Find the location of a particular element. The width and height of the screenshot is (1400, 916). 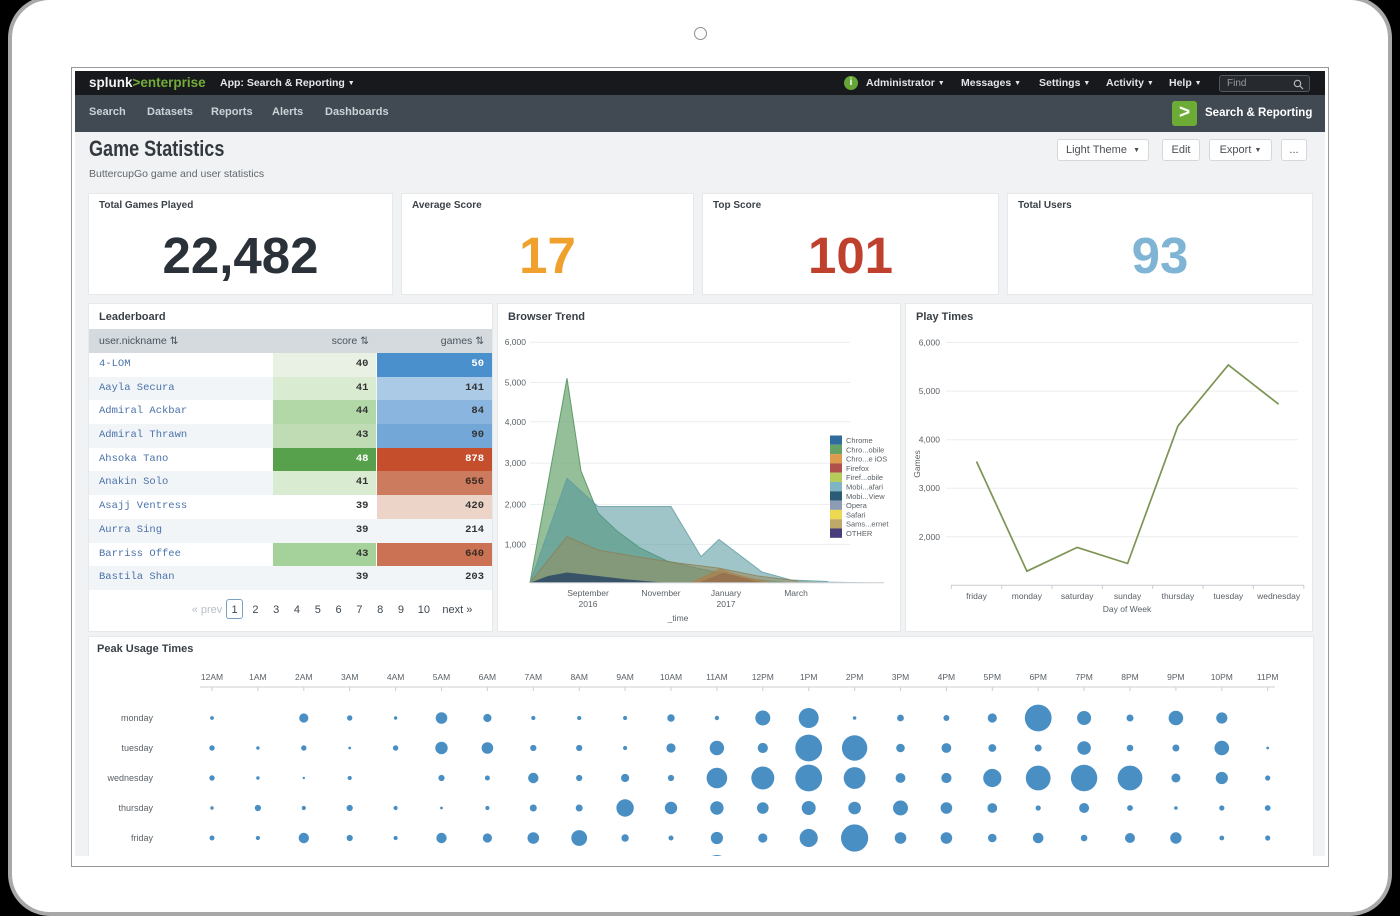

svg-text: March is located at coordinates (796, 593).